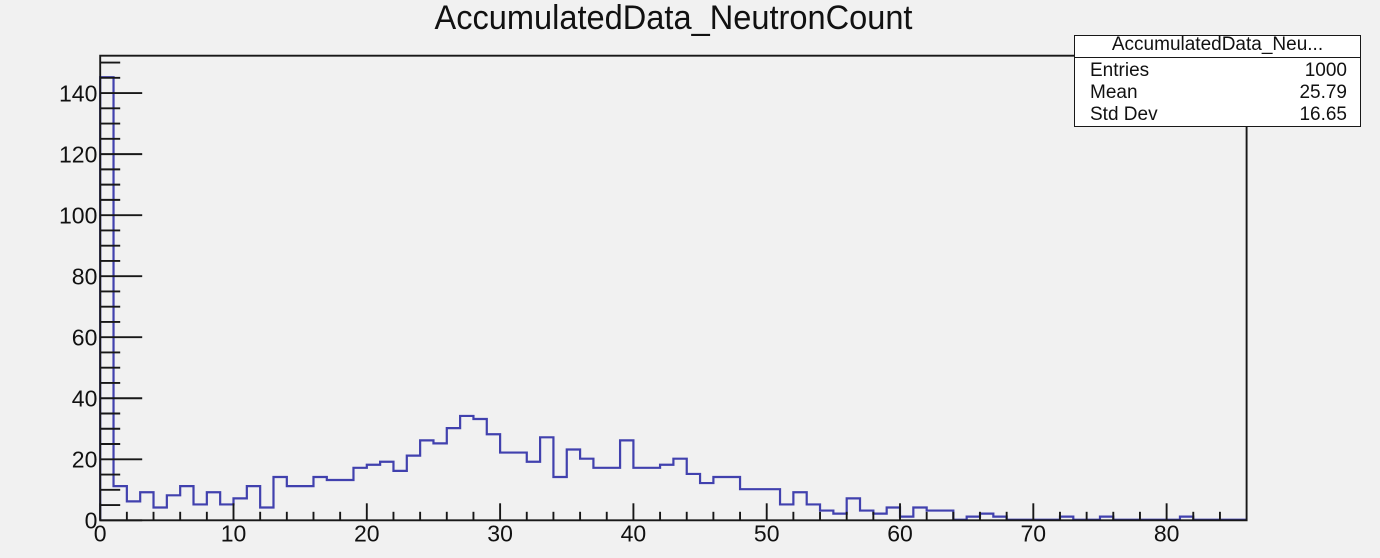  What do you see at coordinates (1217, 115) in the screenshot?
I see `stats-row-stddev: Std Dev 16.65` at bounding box center [1217, 115].